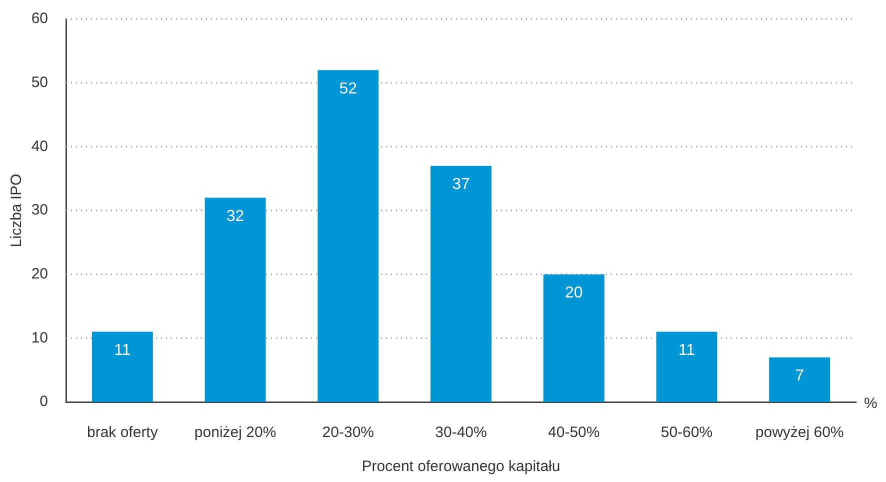 Image resolution: width=886 pixels, height=482 pixels. I want to click on x-axis-title: Procent oferowanego kapitału, so click(461, 467).